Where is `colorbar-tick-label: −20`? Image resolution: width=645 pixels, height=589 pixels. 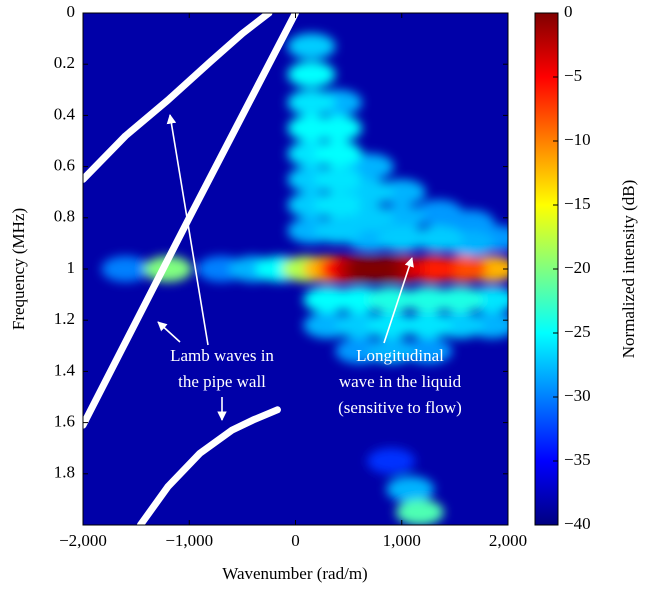 colorbar-tick-label: −20 is located at coordinates (577, 267).